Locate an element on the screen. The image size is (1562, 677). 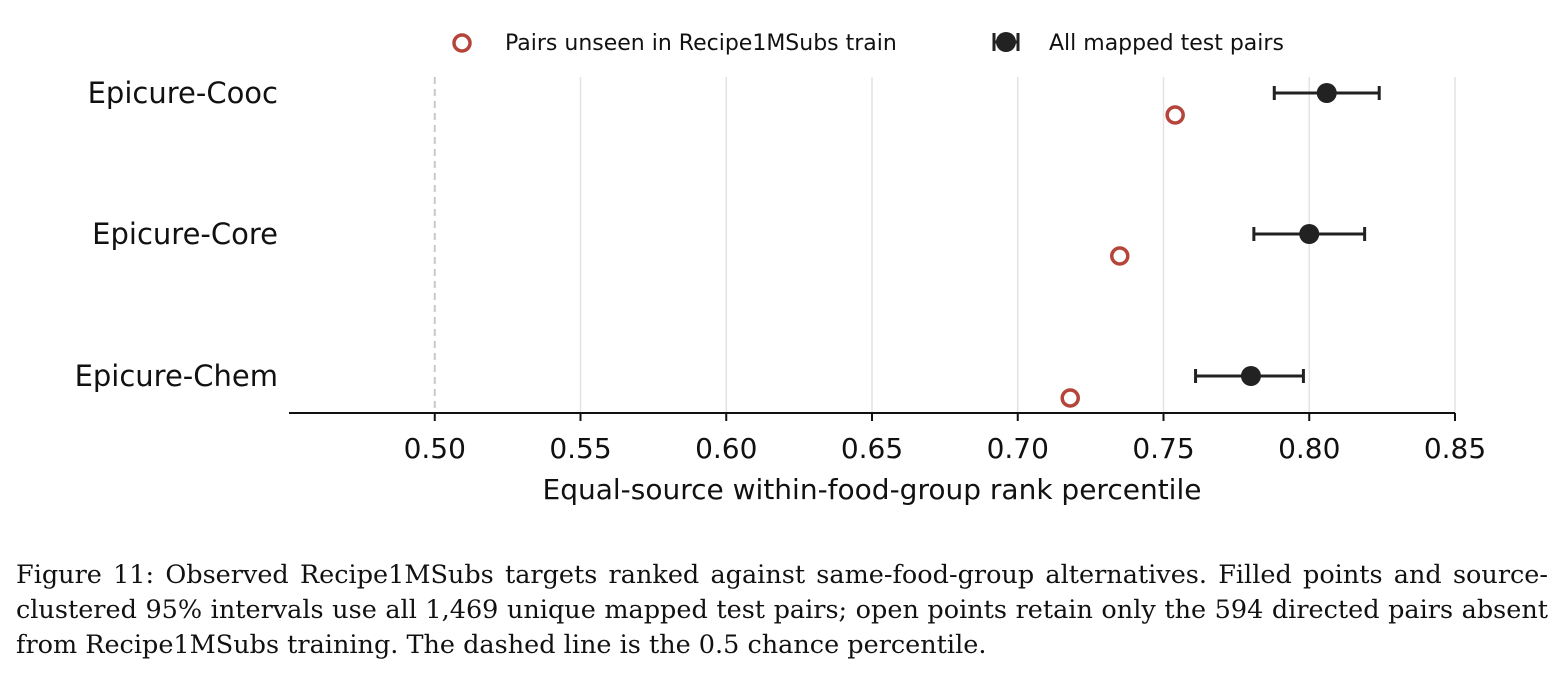
point-unseen-epicure-chem is located at coordinates (1070, 398).